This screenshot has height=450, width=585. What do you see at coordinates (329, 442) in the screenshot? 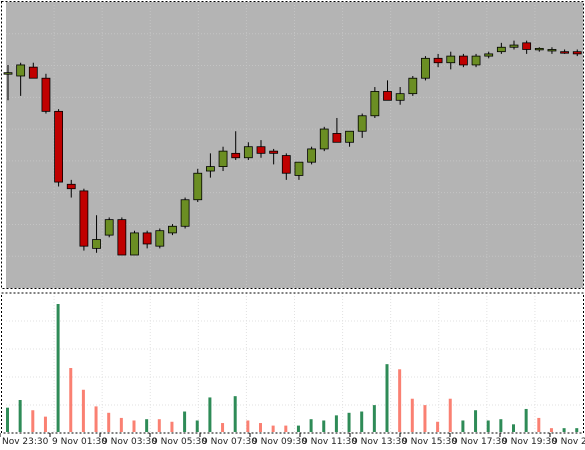
I see `time-tick-label: 9 Nov 11:30` at bounding box center [329, 442].